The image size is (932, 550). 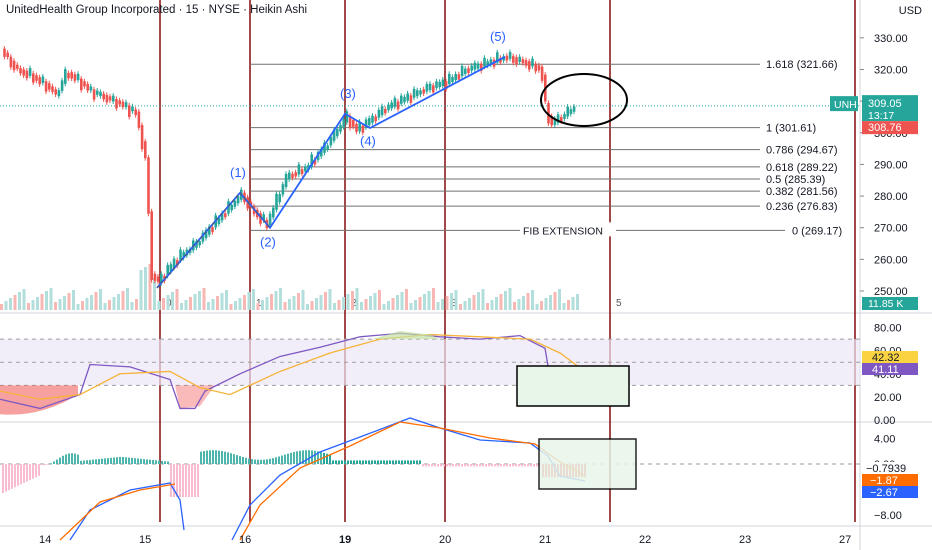 What do you see at coordinates (802, 192) in the screenshot?
I see `fib-level-label: 0.382 (281.56)` at bounding box center [802, 192].